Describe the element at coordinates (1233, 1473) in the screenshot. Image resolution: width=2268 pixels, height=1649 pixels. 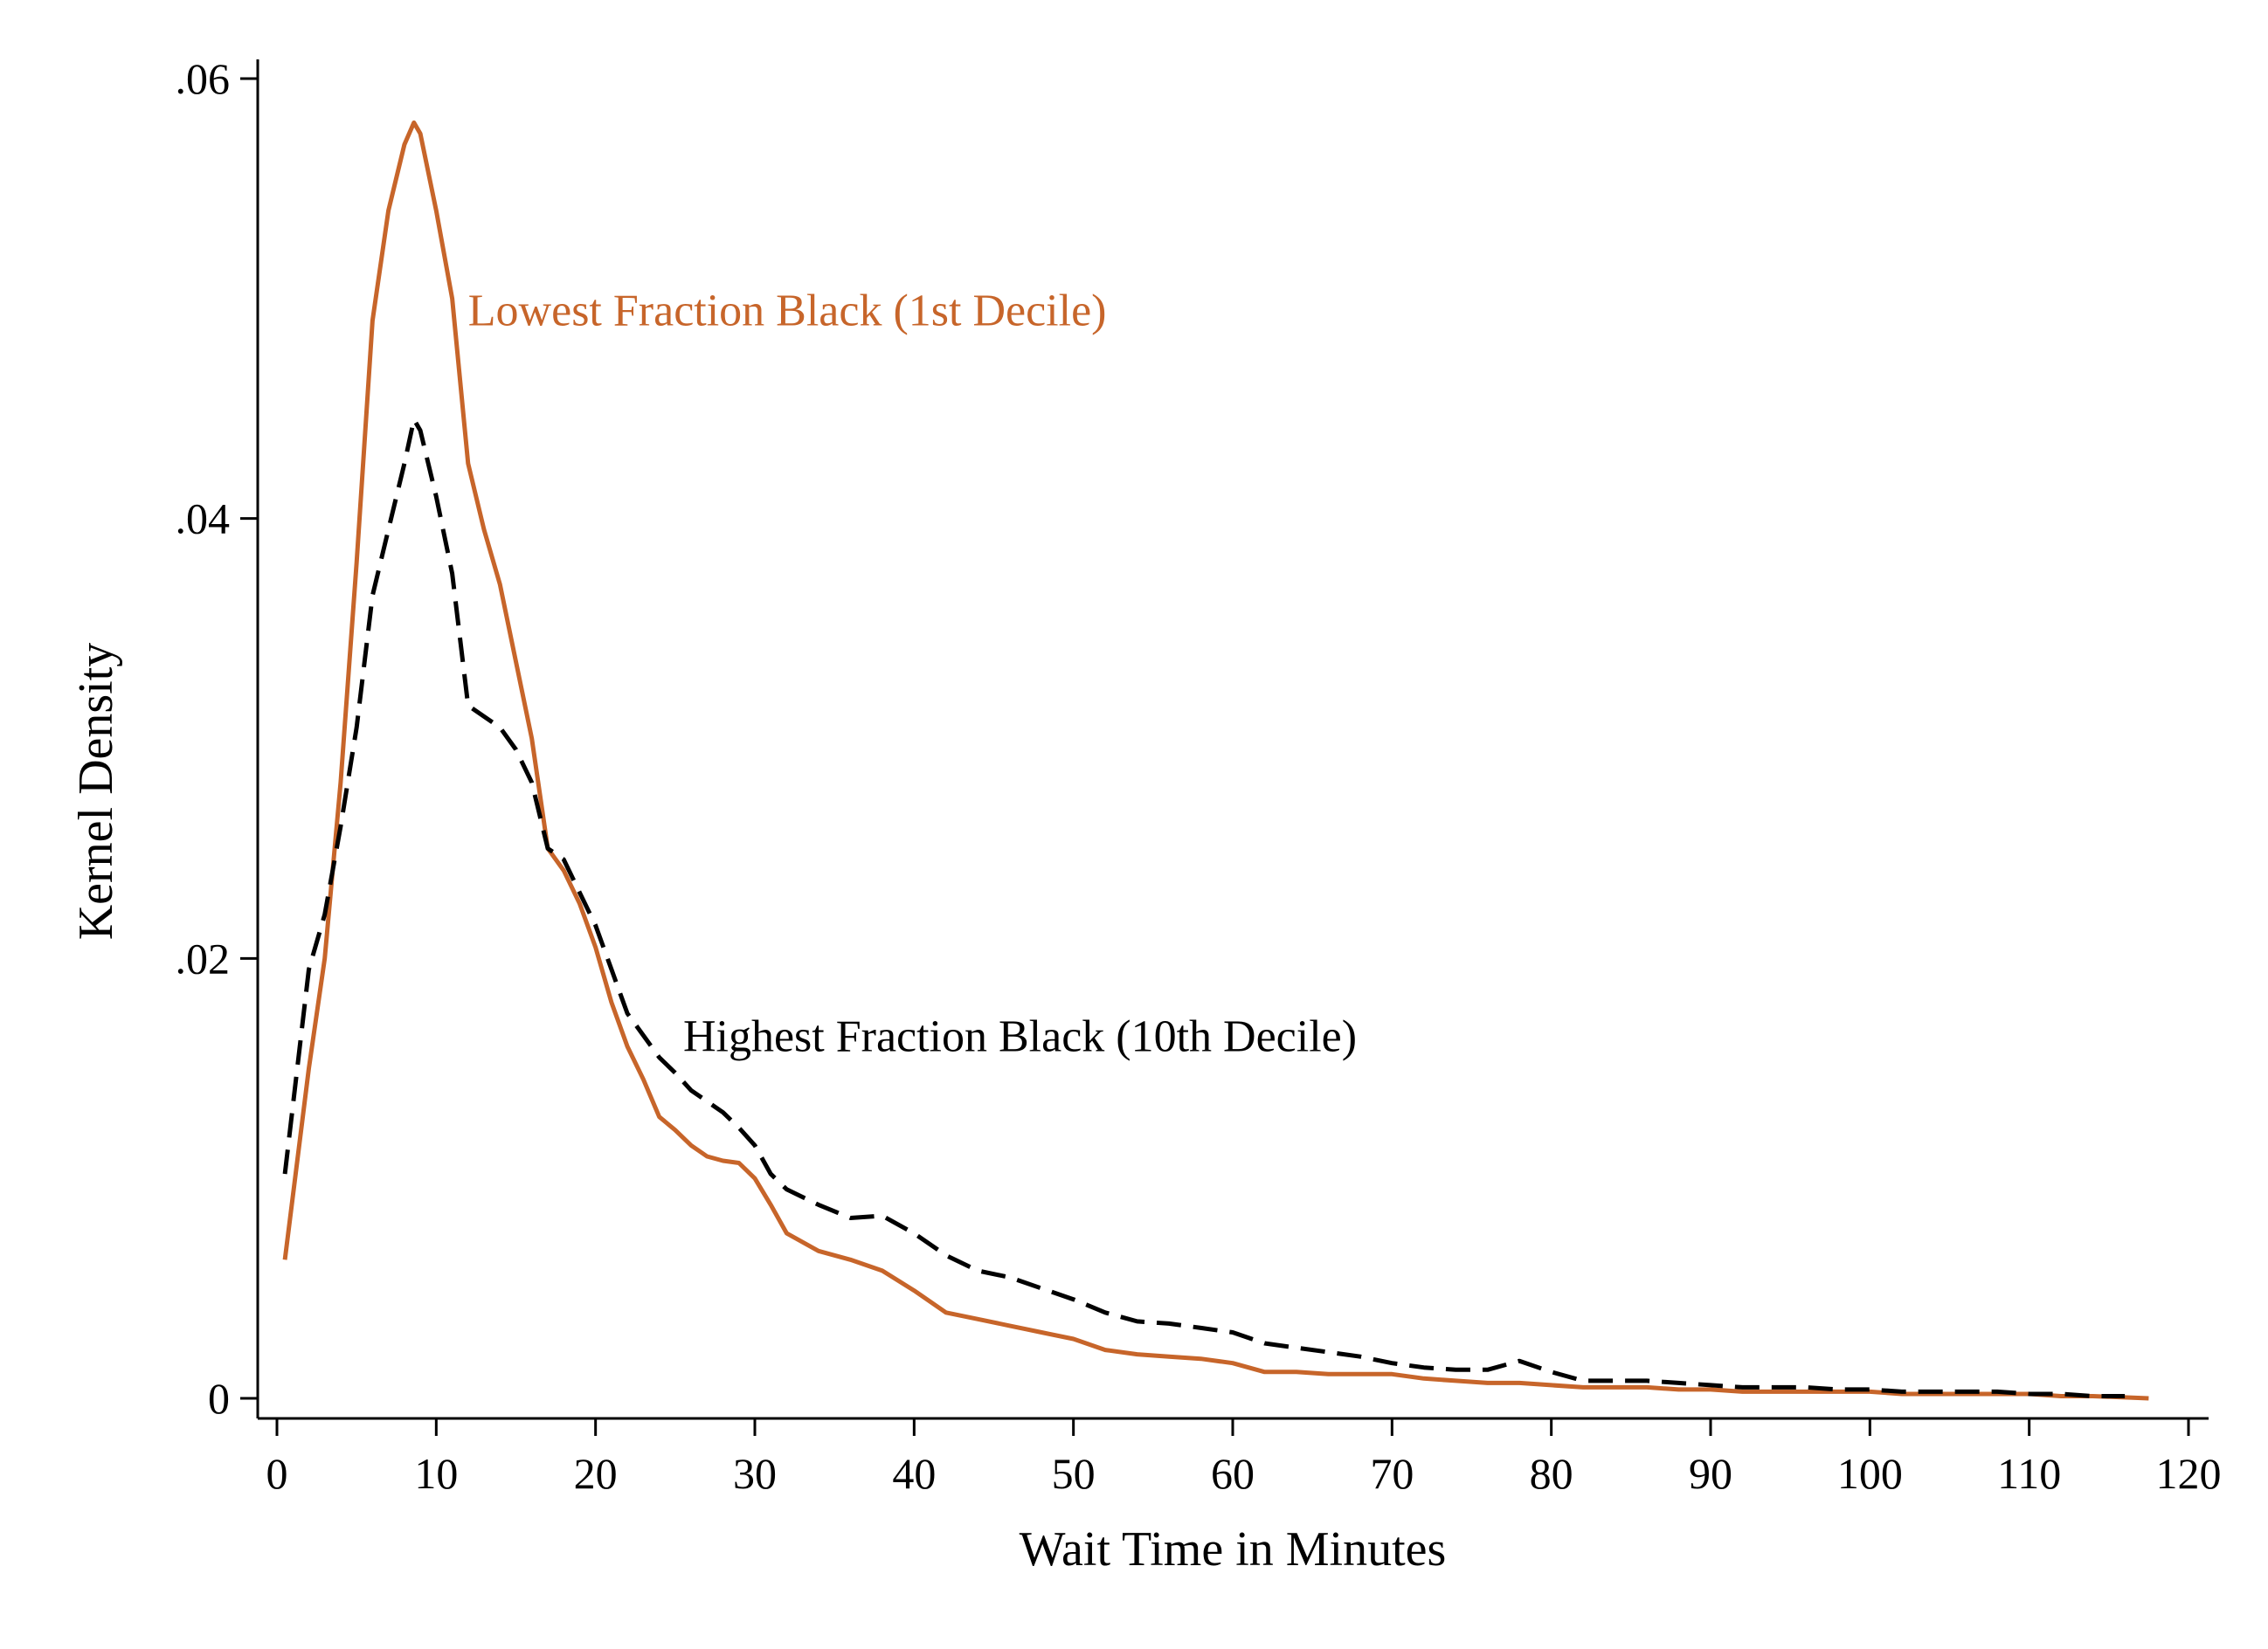
I see `x-tick-label: 60` at that location.